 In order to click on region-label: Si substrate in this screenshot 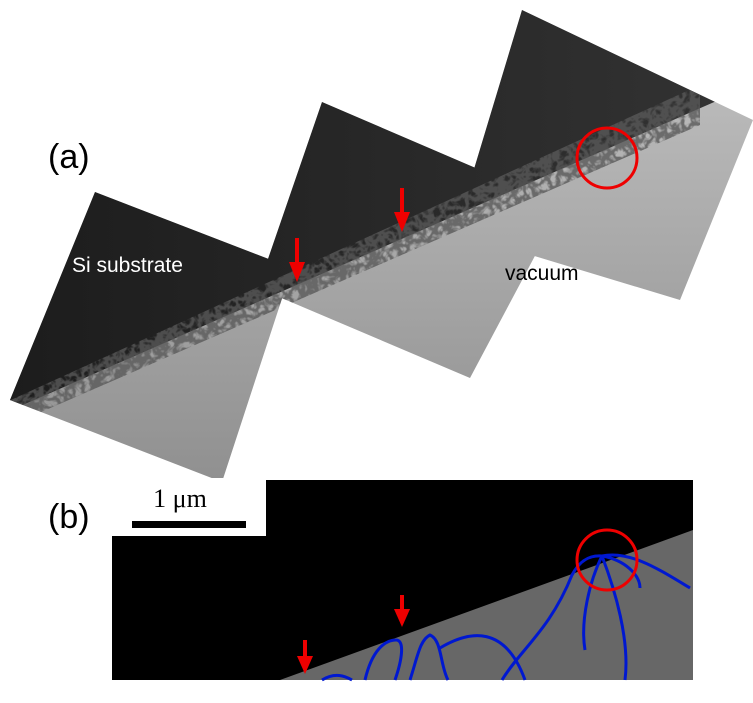, I will do `click(127, 265)`.